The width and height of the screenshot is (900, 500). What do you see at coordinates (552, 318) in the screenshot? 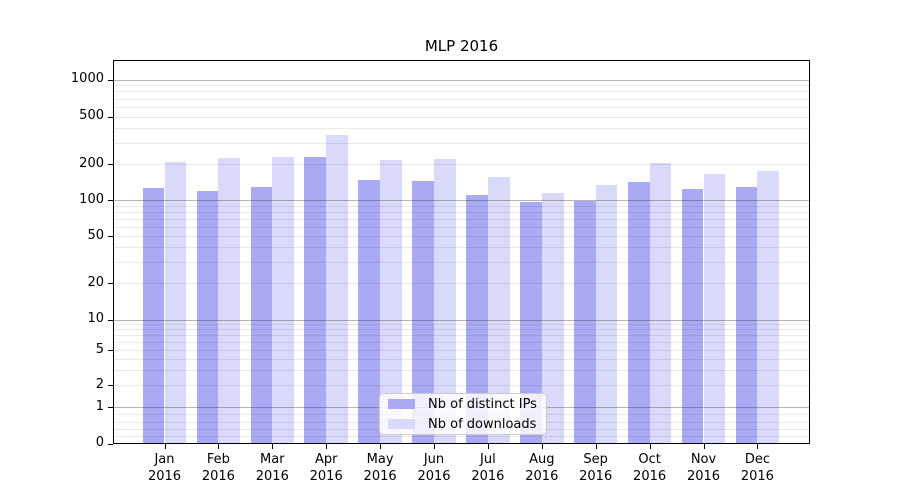
I see `bar-aug-downloads` at bounding box center [552, 318].